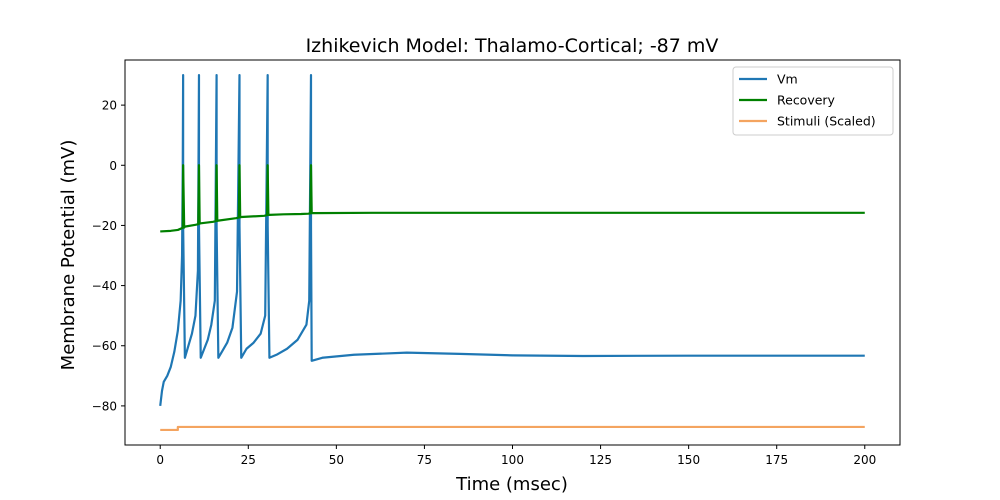 Image resolution: width=1000 pixels, height=500 pixels. What do you see at coordinates (787, 79) in the screenshot?
I see `legend-label-vm: Vm` at bounding box center [787, 79].